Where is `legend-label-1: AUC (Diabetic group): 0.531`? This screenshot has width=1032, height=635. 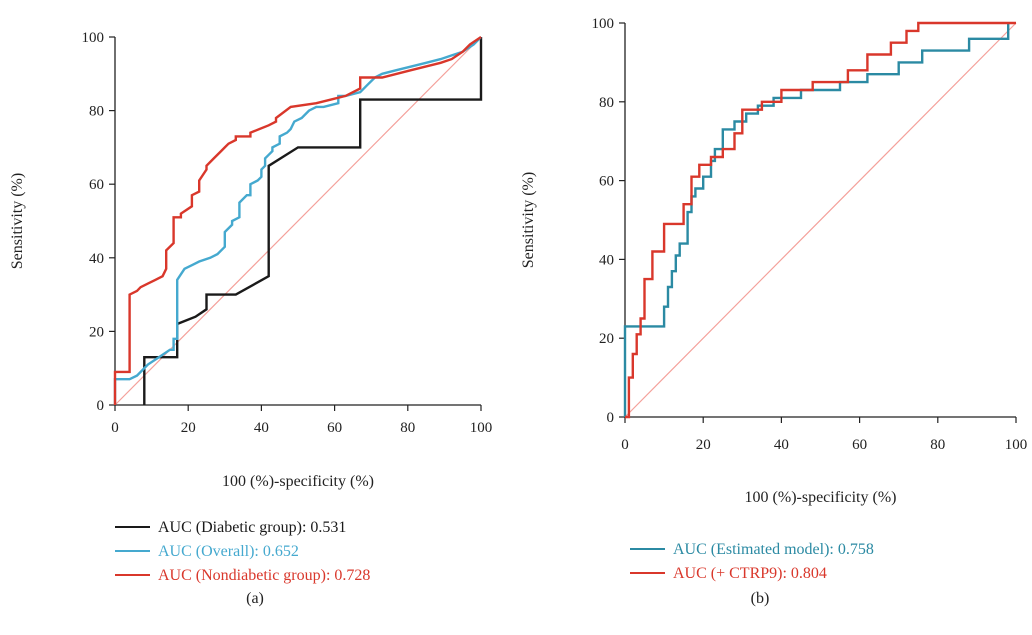
legend-label-1: AUC (Diabetic group): 0.531 is located at coordinates (252, 527).